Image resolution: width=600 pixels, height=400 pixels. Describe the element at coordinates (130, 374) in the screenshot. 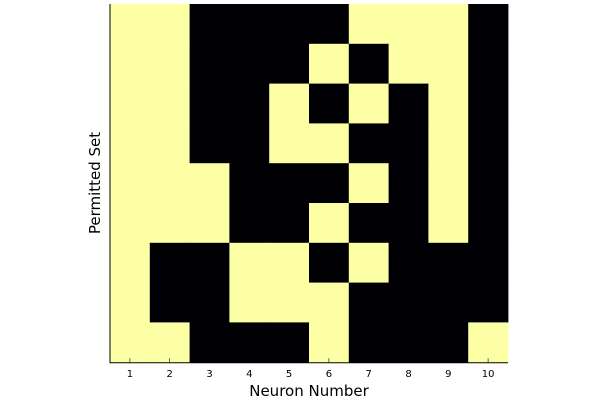

I see `x-tick-label: 1` at that location.